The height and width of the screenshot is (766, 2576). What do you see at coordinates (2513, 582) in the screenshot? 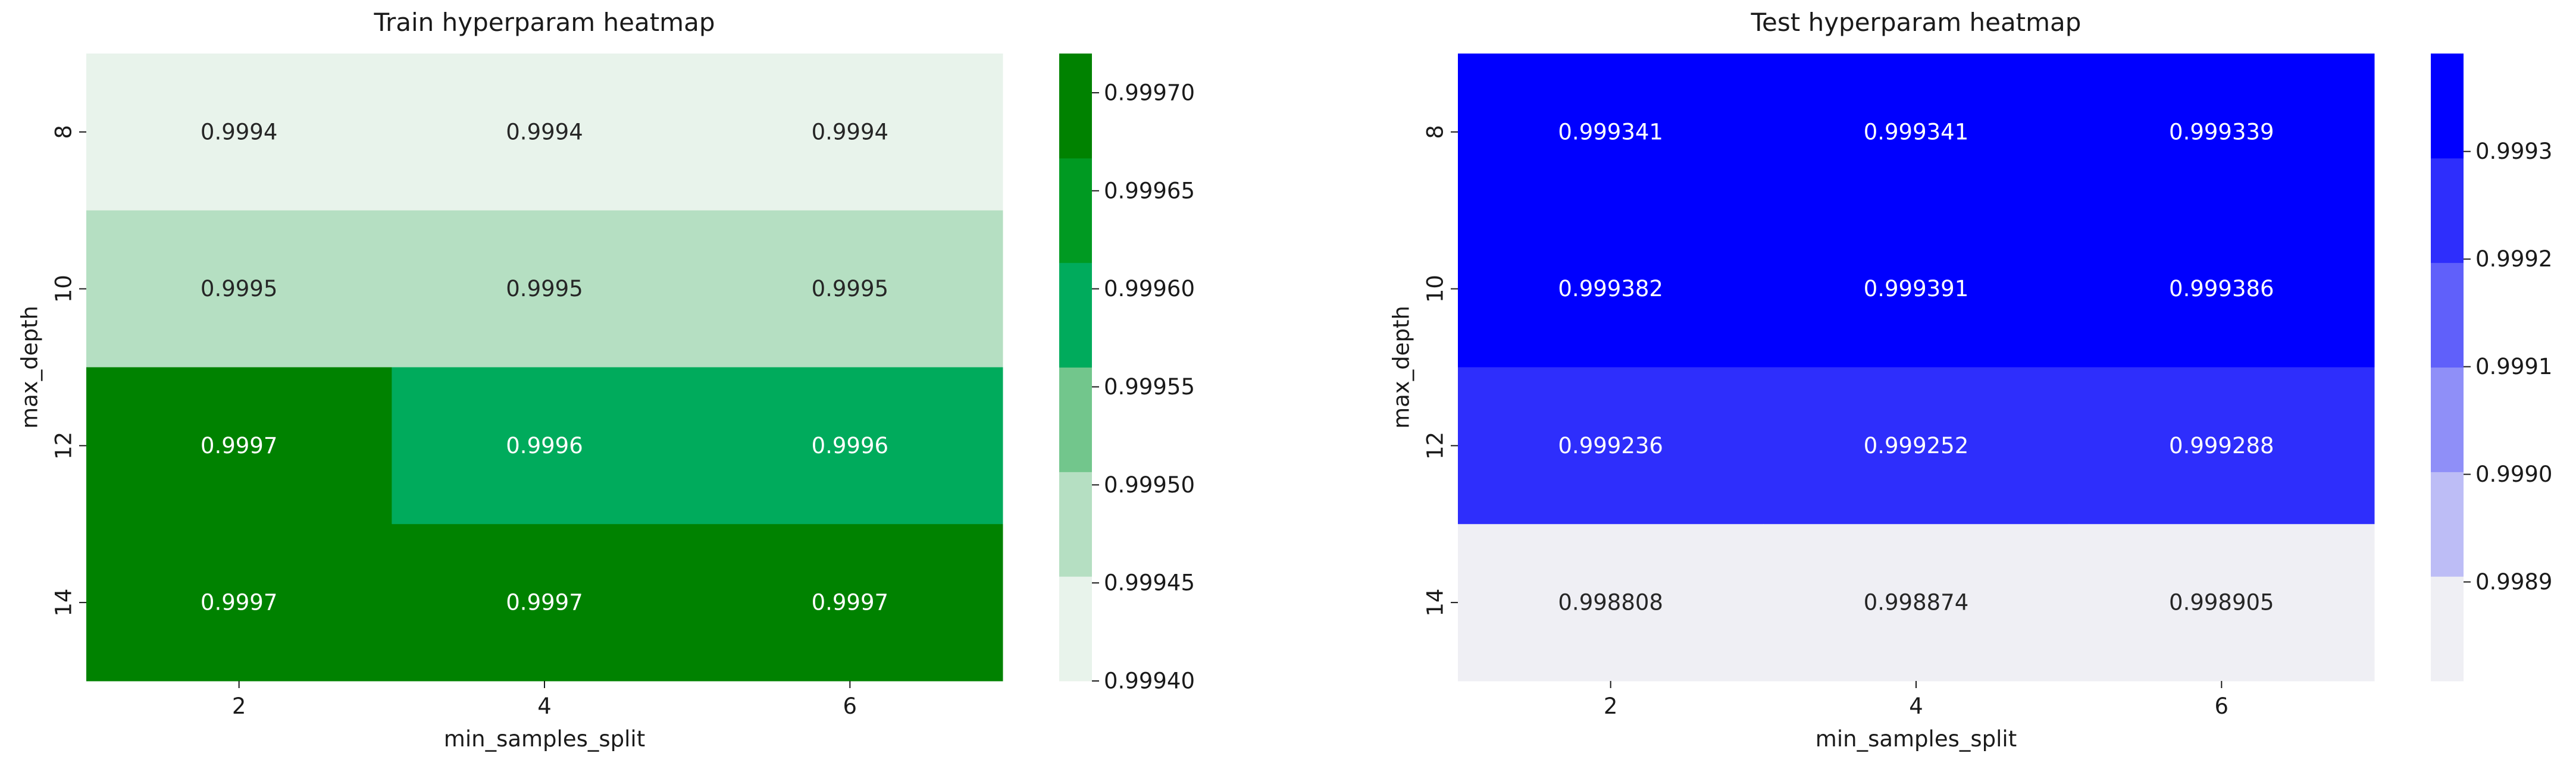
I see `colorbar-tick-label: 0.9989` at bounding box center [2513, 582].